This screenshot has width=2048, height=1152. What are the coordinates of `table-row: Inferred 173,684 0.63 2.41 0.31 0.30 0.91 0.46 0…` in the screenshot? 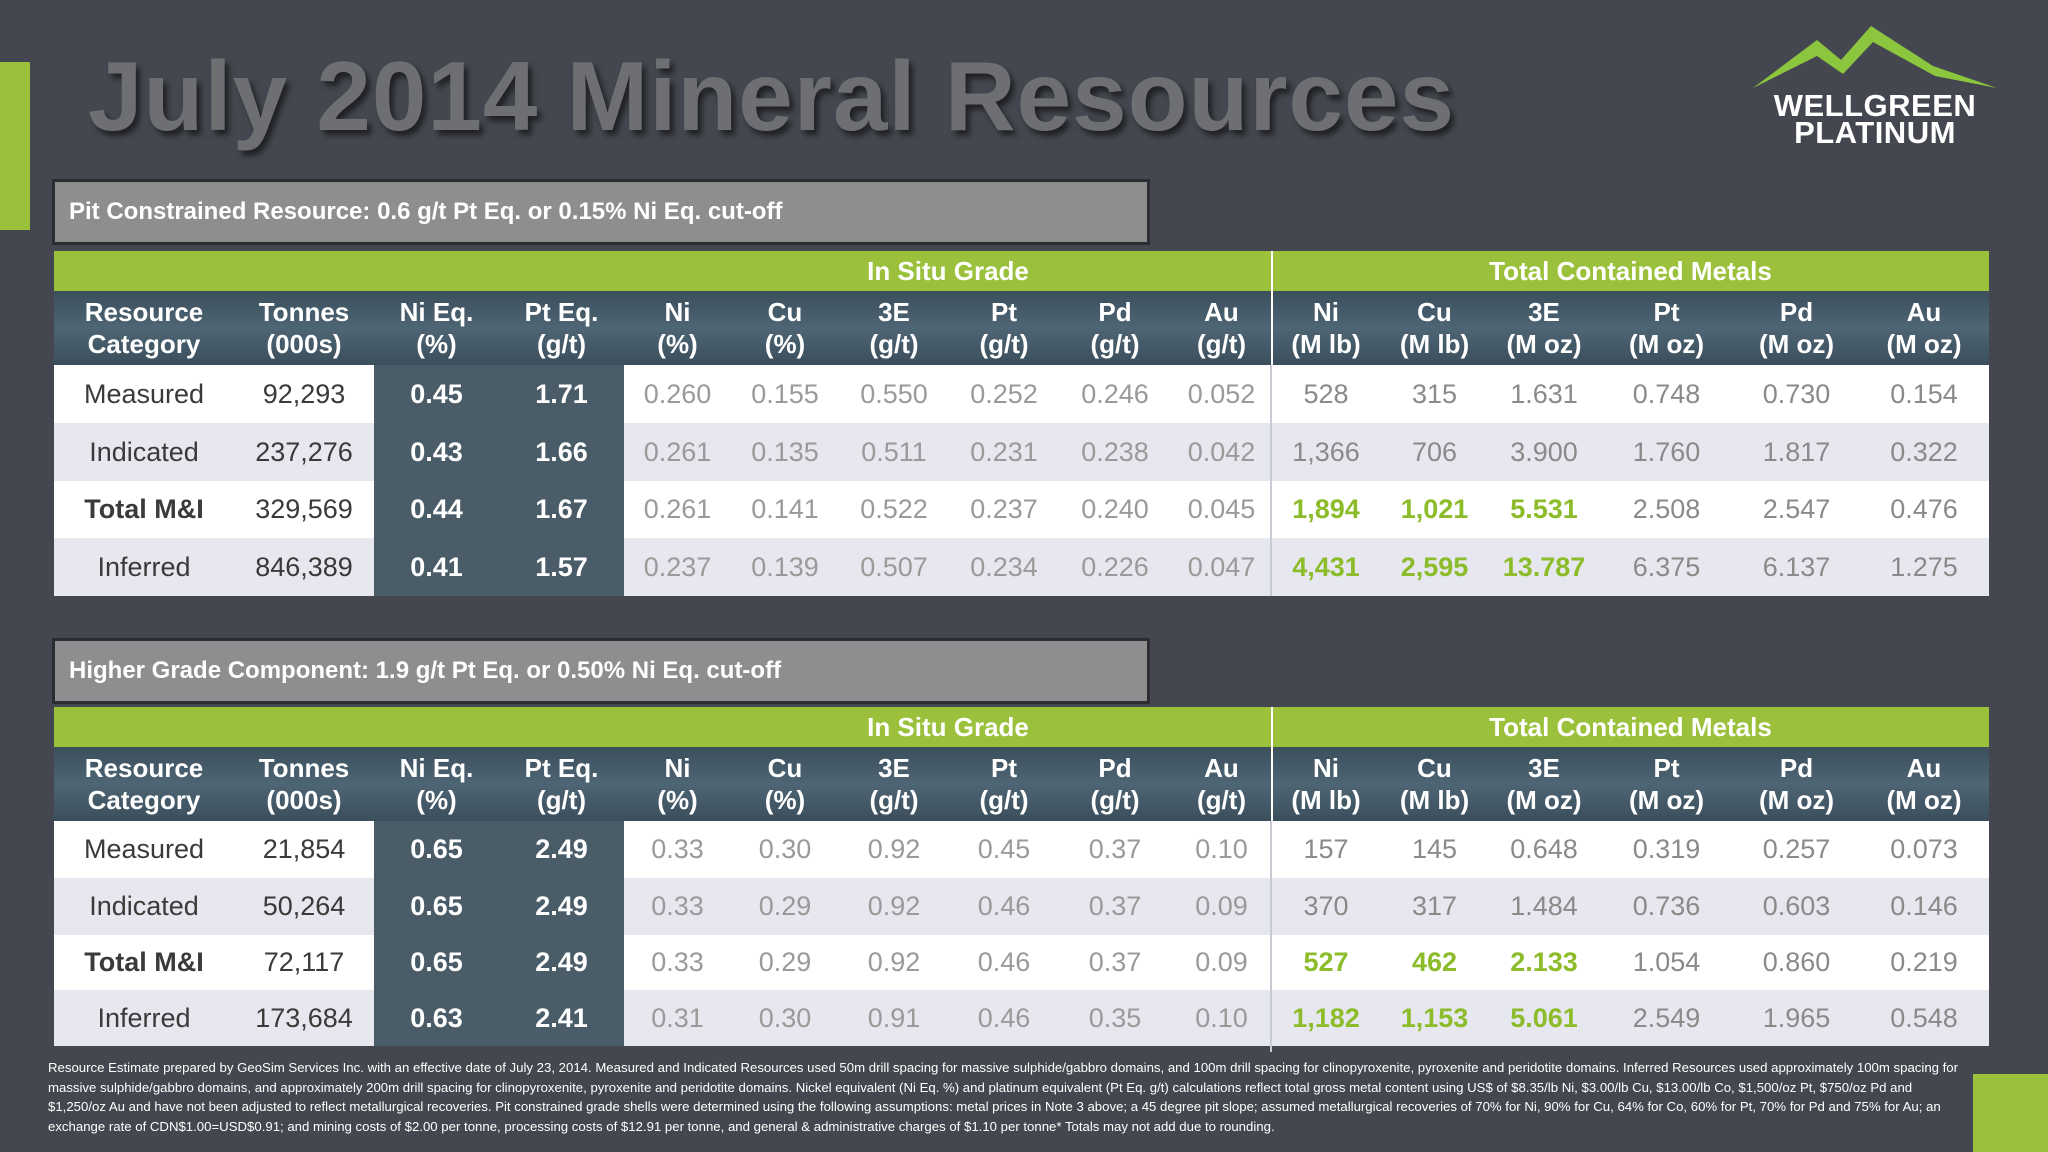 It's located at (1021, 1018).